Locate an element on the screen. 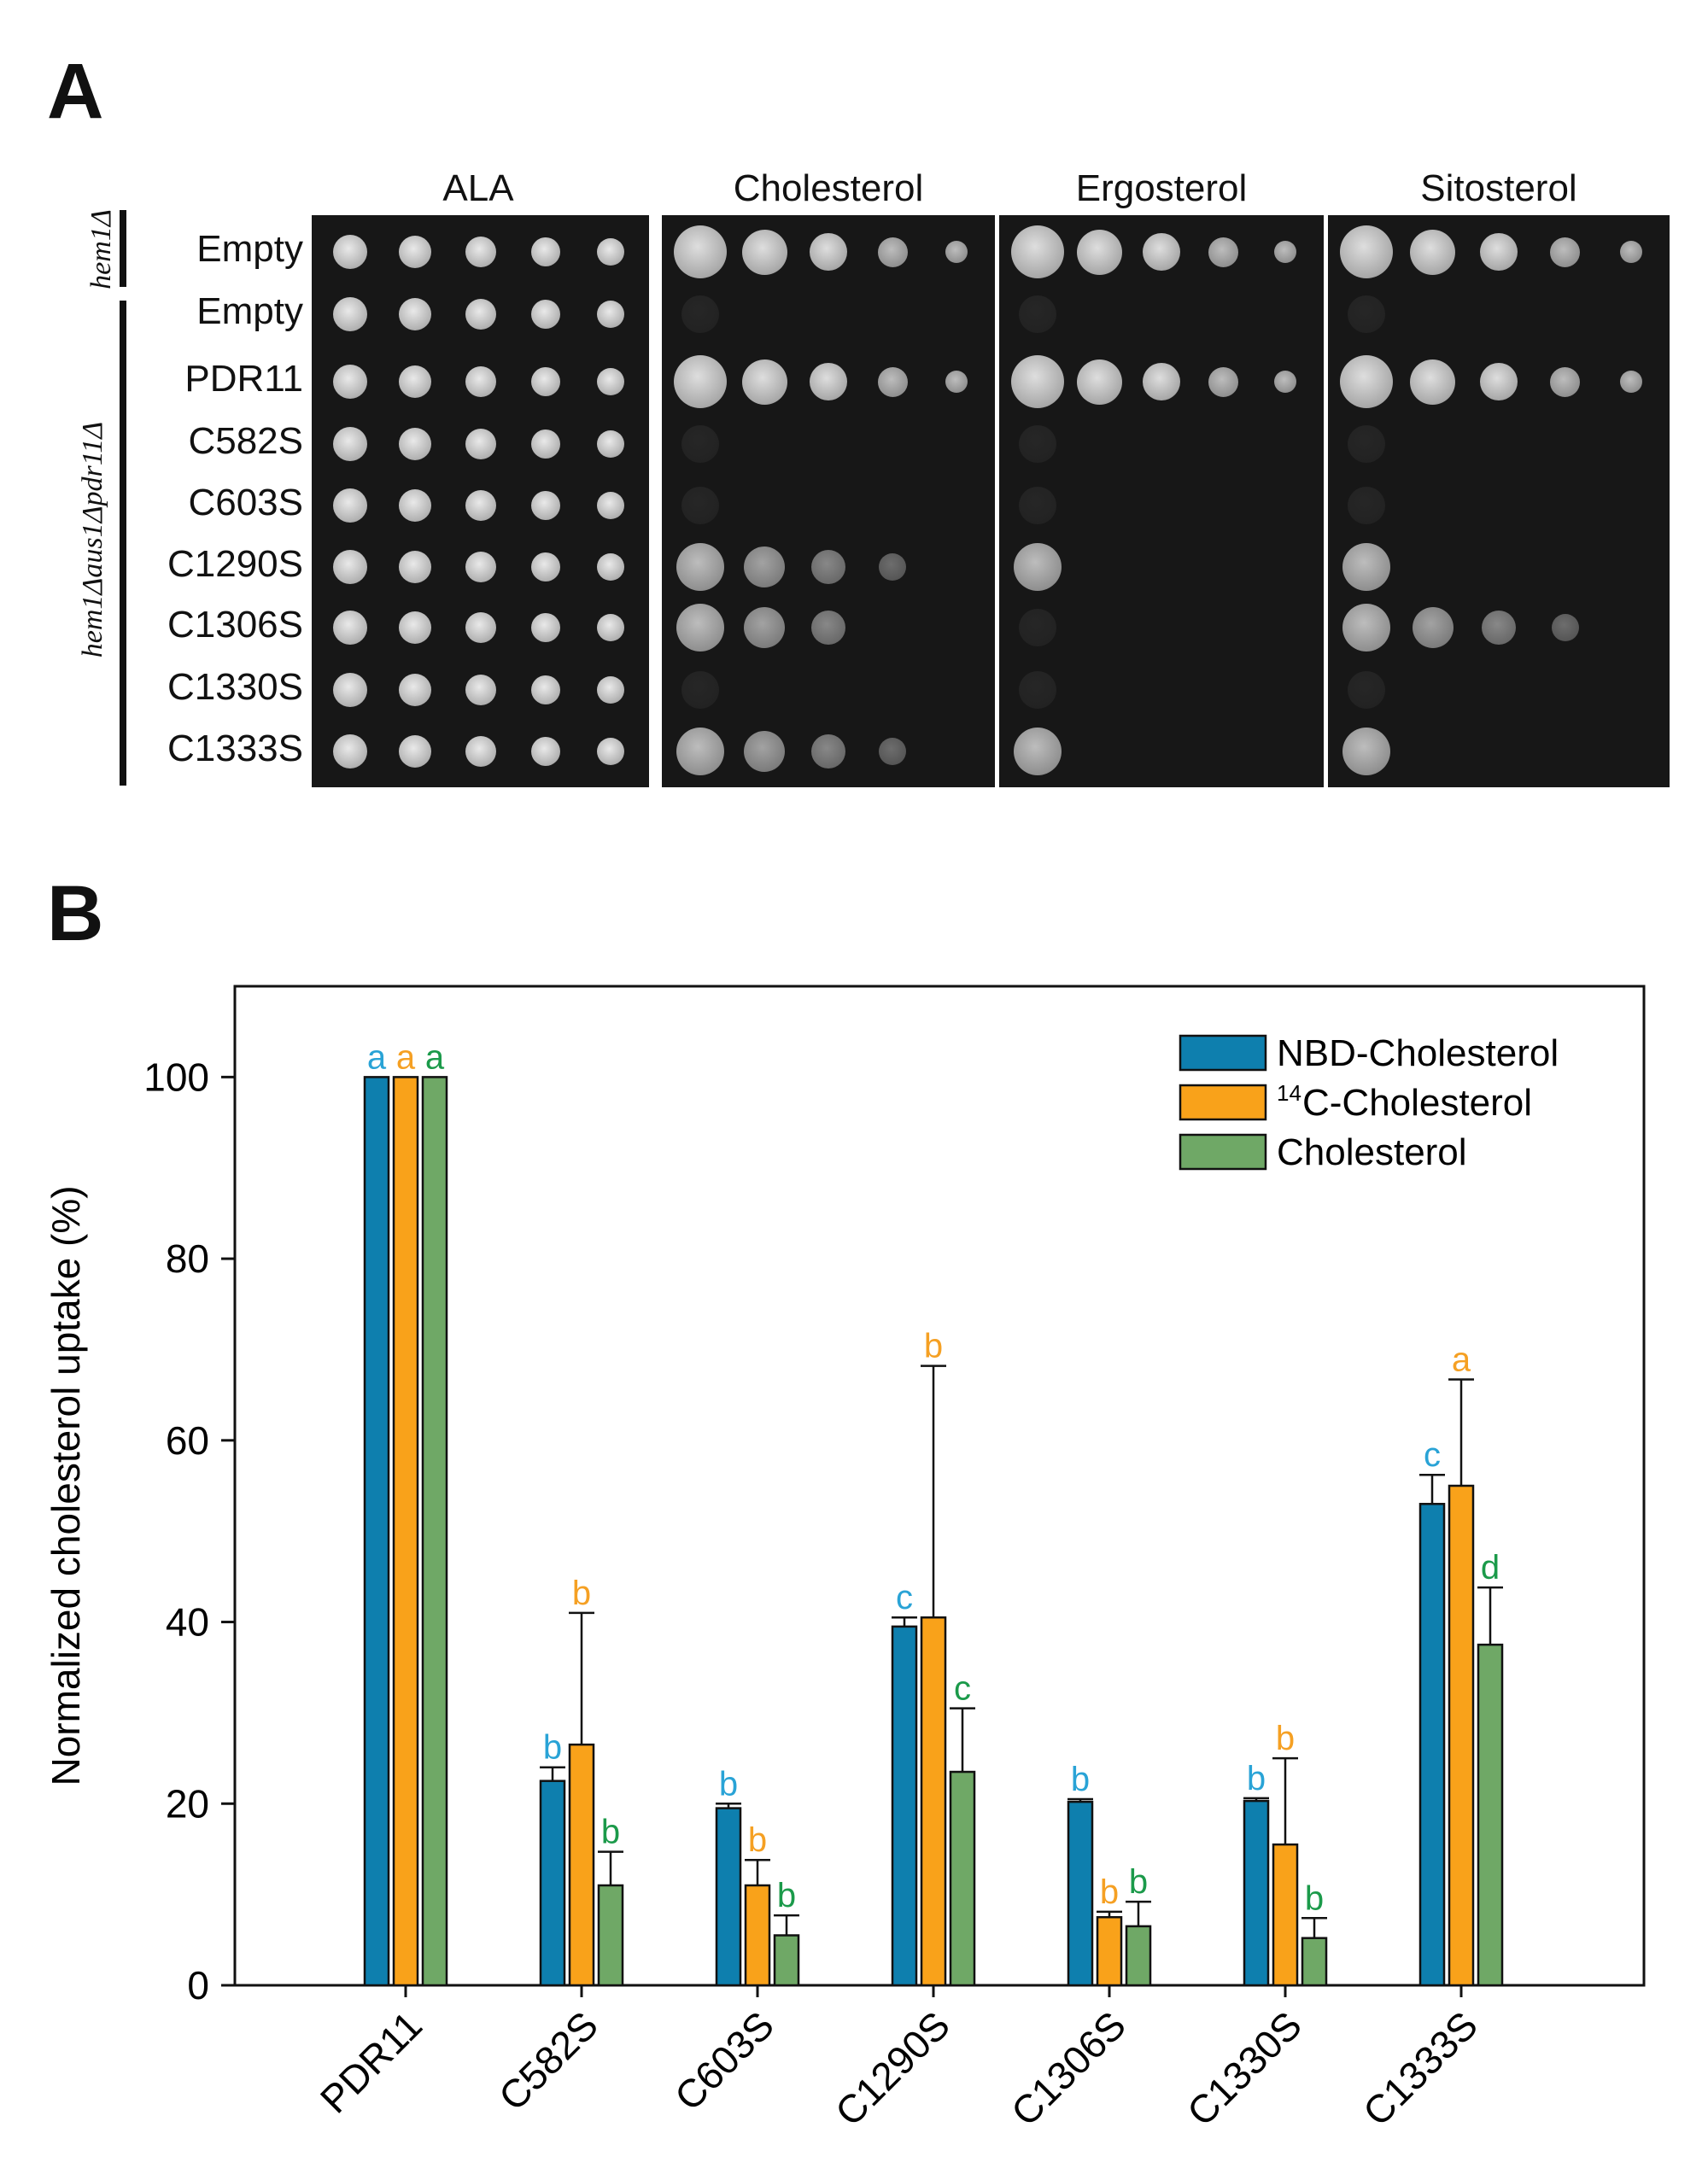  y-tick-label: 0 is located at coordinates (198, 1985).